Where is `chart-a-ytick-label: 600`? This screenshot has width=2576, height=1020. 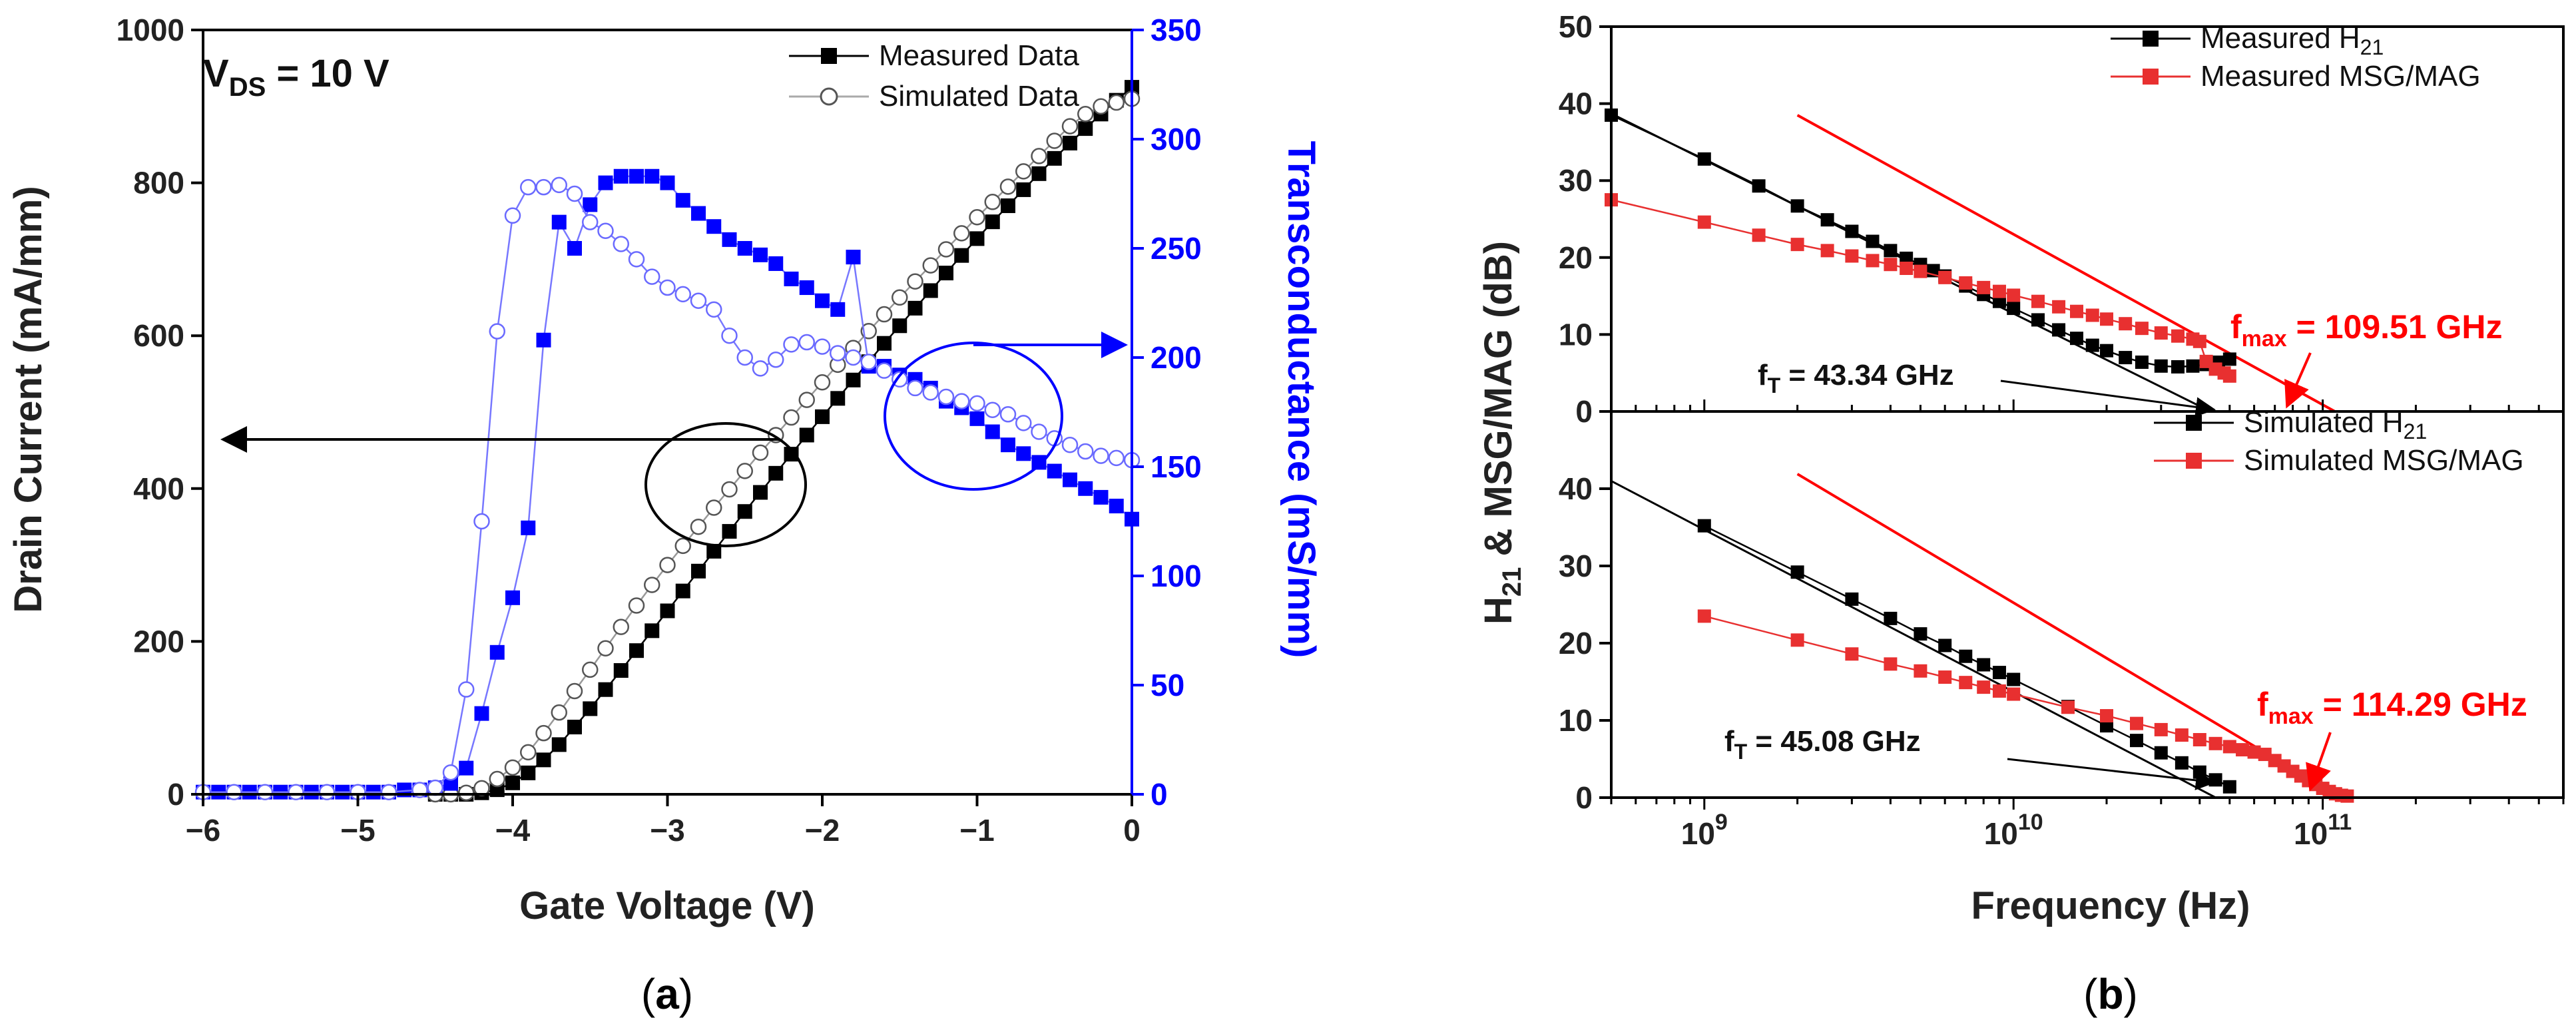 chart-a-ytick-label: 600 is located at coordinates (159, 335).